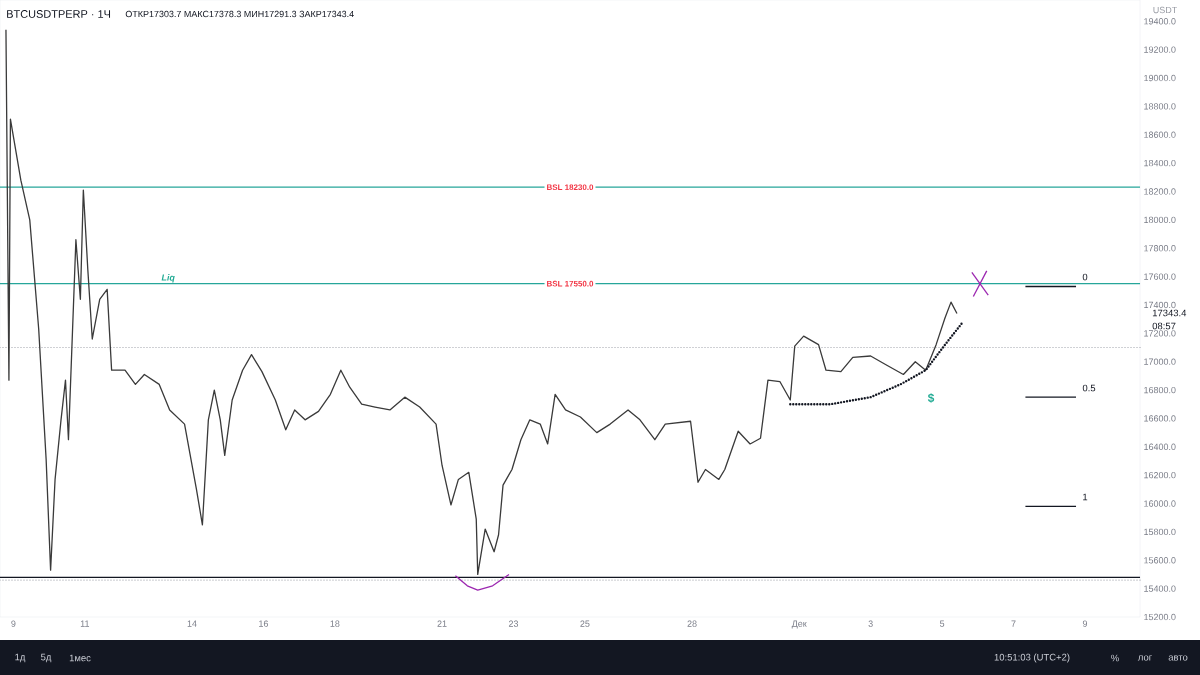 This screenshot has width=1200, height=675. What do you see at coordinates (335, 623) in the screenshot?
I see `x-tick-label: 18` at bounding box center [335, 623].